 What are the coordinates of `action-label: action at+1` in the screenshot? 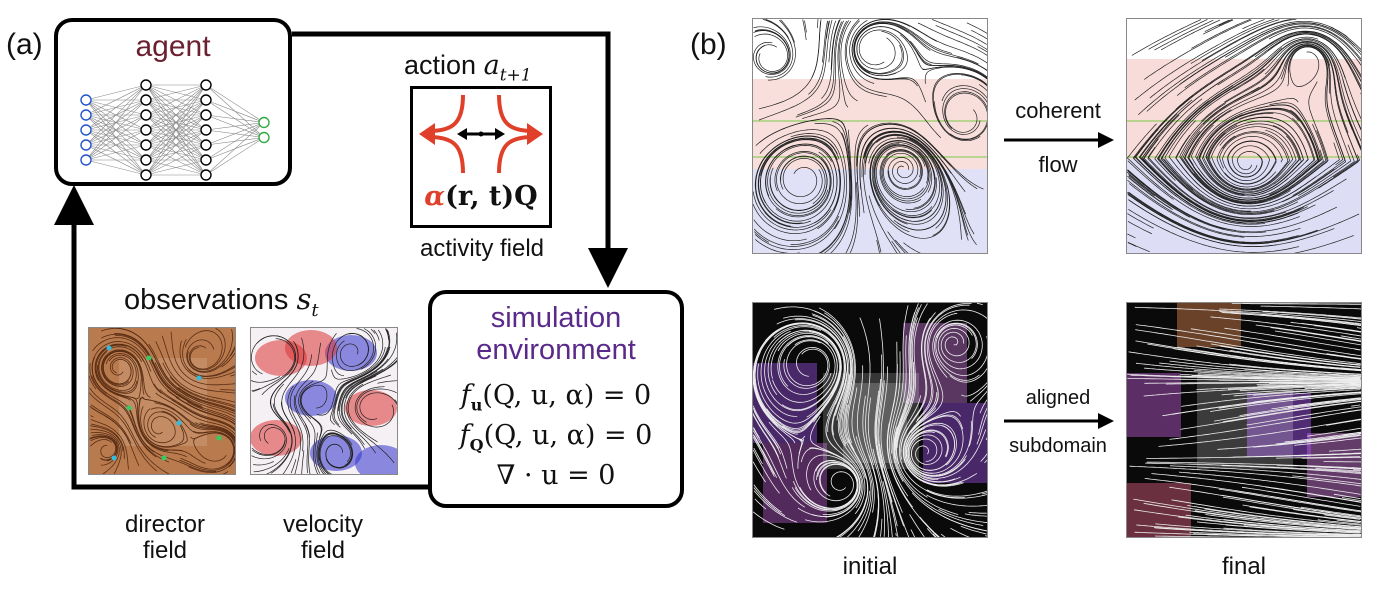 It's located at (468, 67).